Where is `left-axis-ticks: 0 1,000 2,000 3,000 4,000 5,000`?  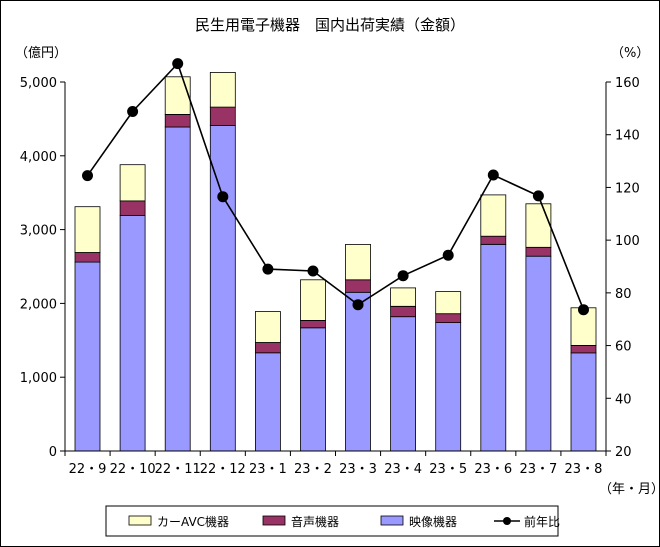 left-axis-ticks: 0 1,000 2,000 3,000 4,000 5,000 is located at coordinates (42, 268).